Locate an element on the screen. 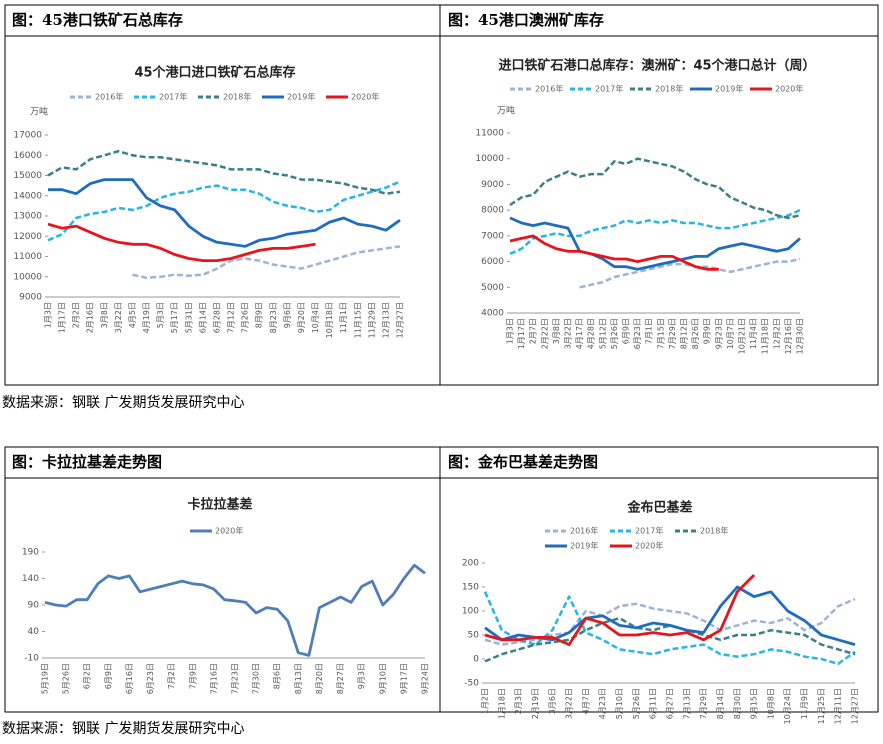 The width and height of the screenshot is (883, 744). x-tick-label: 9月9日 is located at coordinates (707, 331).